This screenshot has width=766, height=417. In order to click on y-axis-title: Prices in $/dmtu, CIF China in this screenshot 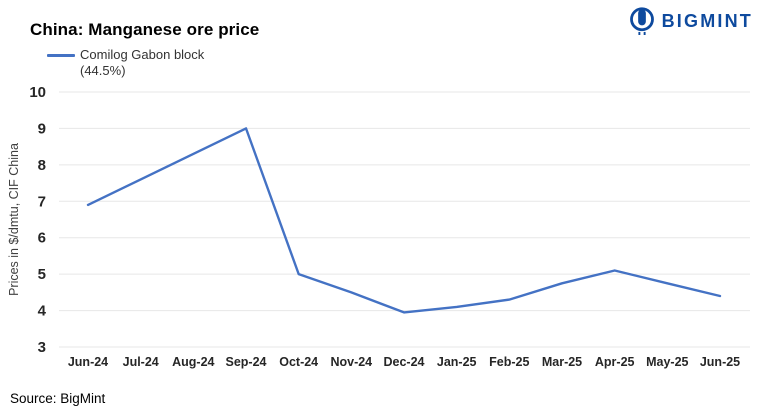, I will do `click(14, 219)`.